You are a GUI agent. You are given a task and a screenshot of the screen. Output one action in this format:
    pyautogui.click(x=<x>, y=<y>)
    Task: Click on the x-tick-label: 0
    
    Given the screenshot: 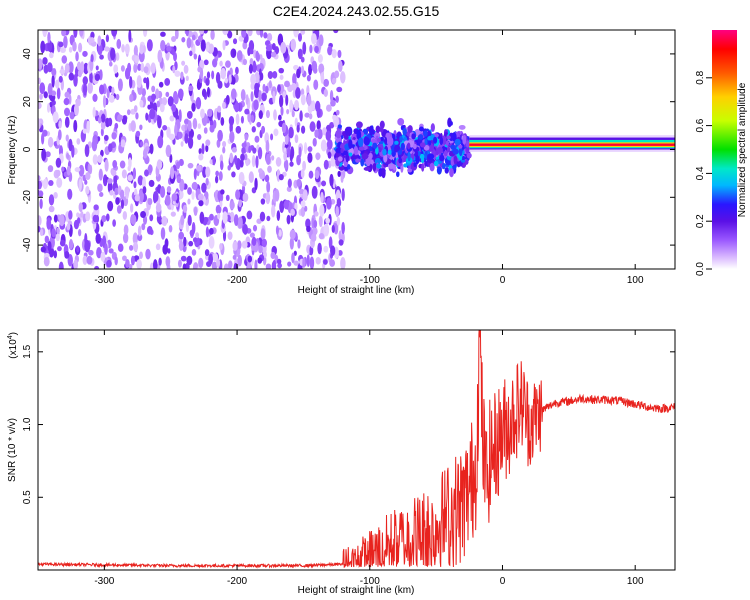 What is the action you would take?
    pyautogui.click(x=503, y=581)
    